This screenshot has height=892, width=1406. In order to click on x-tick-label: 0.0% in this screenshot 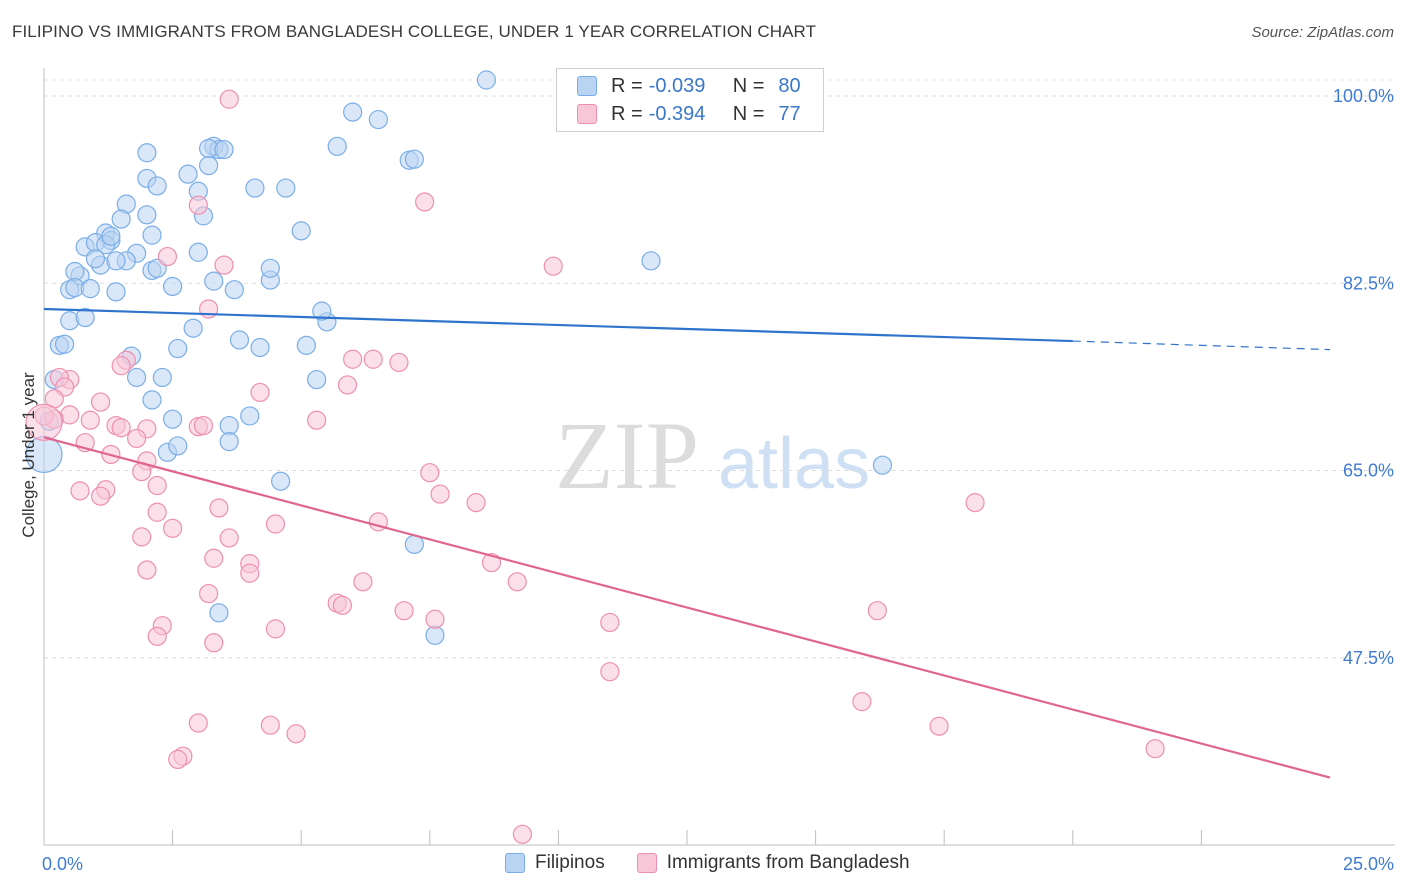, I will do `click(62, 864)`.